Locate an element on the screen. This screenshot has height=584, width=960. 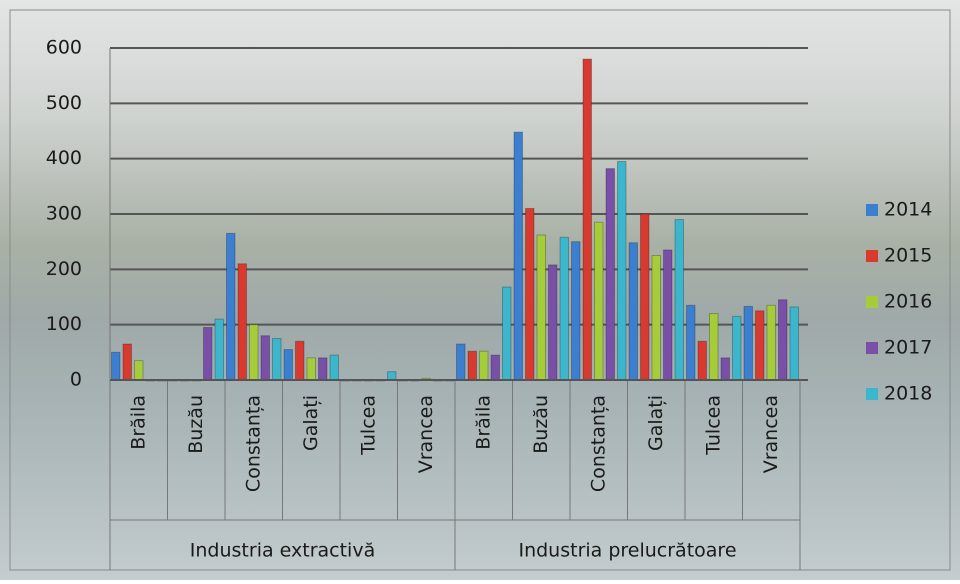
group-label: Industria extractivă is located at coordinates (282, 551).